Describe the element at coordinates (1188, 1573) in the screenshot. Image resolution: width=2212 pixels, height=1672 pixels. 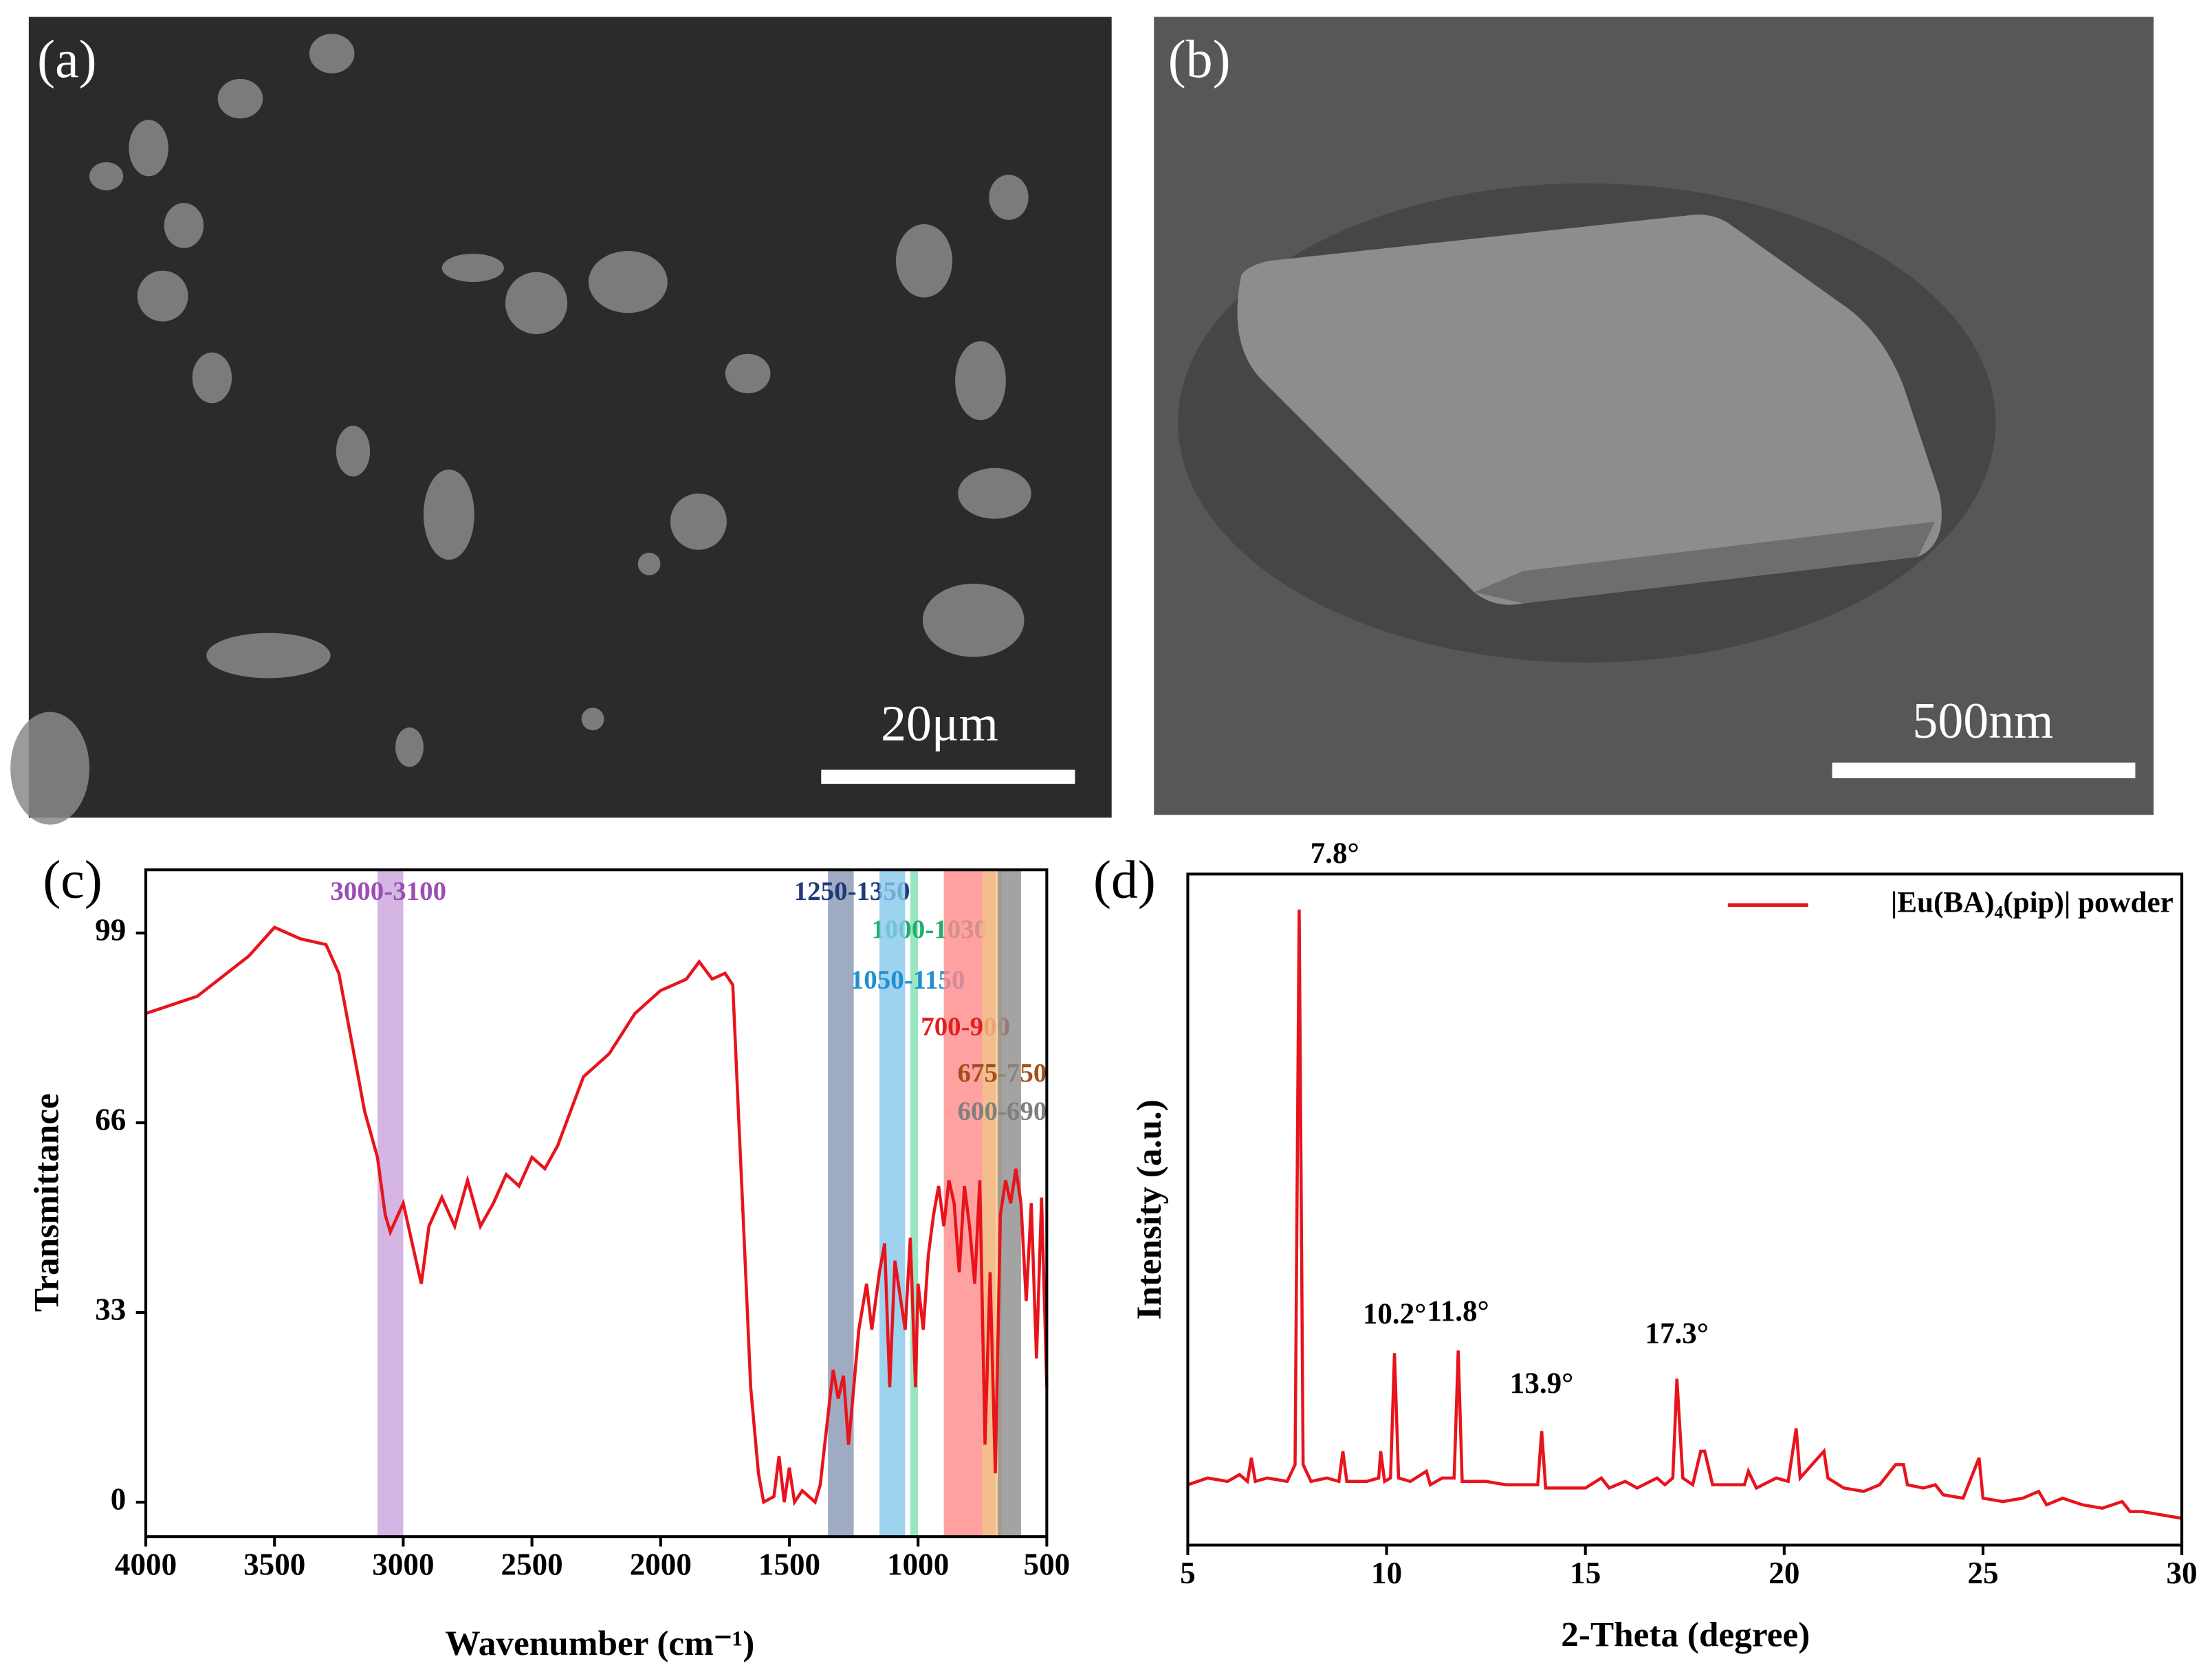
I see `x-tick-label: 5` at that location.